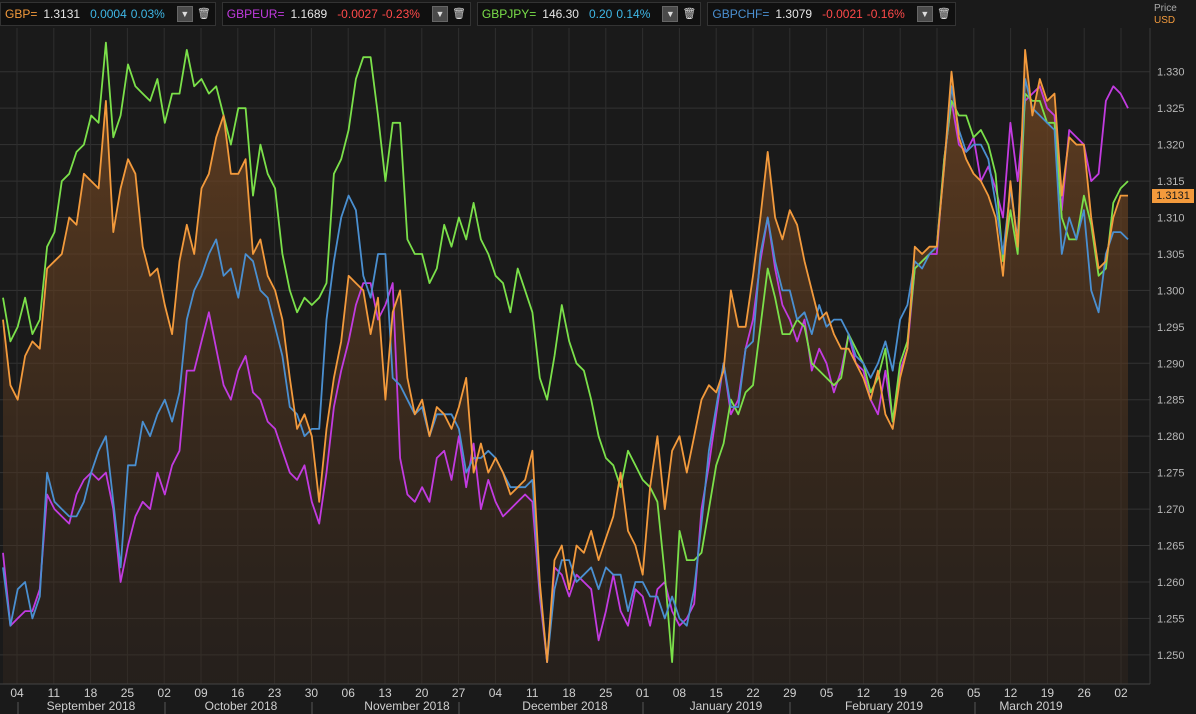 Image resolution: width=1196 pixels, height=714 pixels. Describe the element at coordinates (885, 14) in the screenshot. I see `legend-pct: -0.16%` at that location.